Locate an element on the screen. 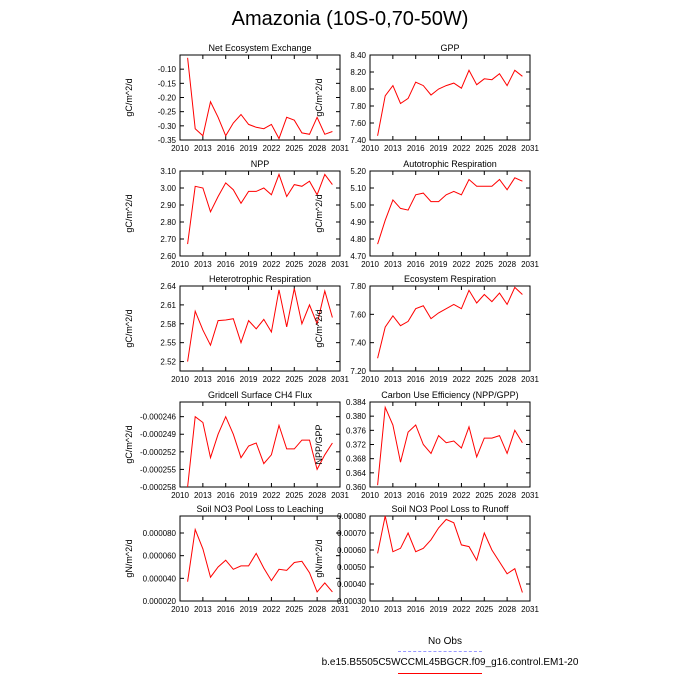 The image size is (700, 700). y-tick-label: 5.20 is located at coordinates (358, 171).